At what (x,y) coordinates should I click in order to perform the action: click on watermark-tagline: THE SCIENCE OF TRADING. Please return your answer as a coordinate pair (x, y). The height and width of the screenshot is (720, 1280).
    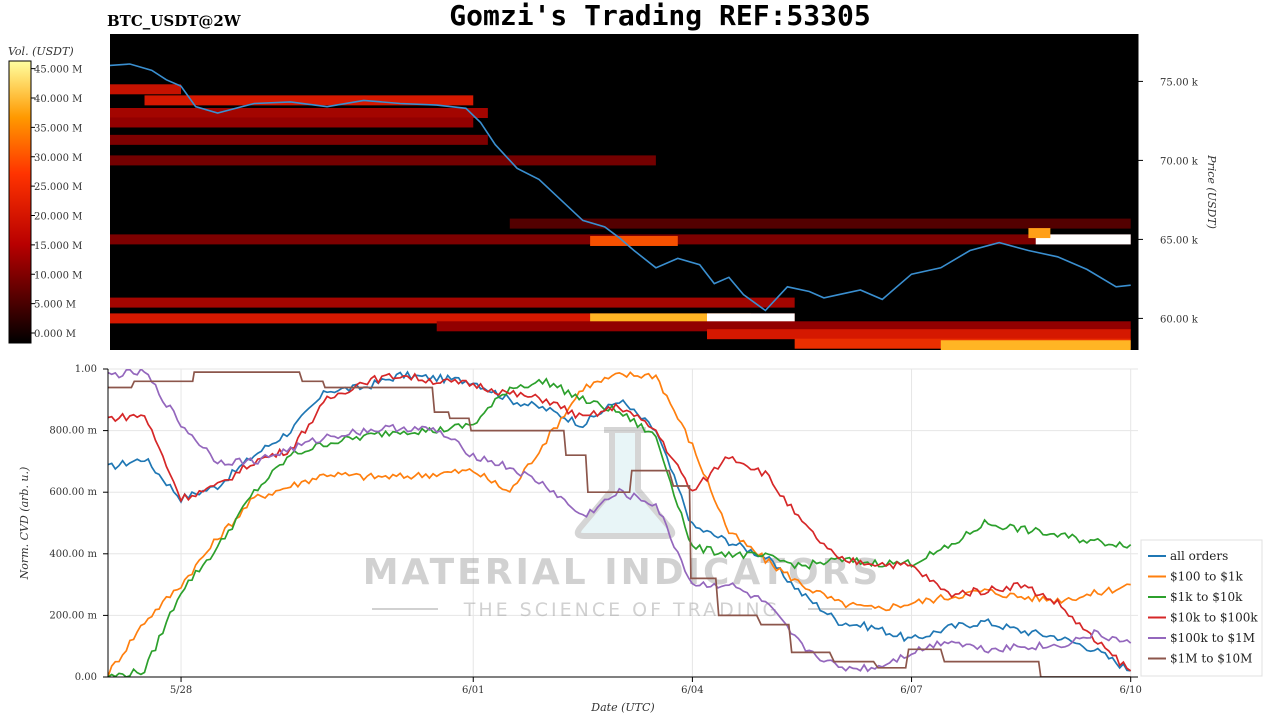
    Looking at the image, I should click on (622, 610).